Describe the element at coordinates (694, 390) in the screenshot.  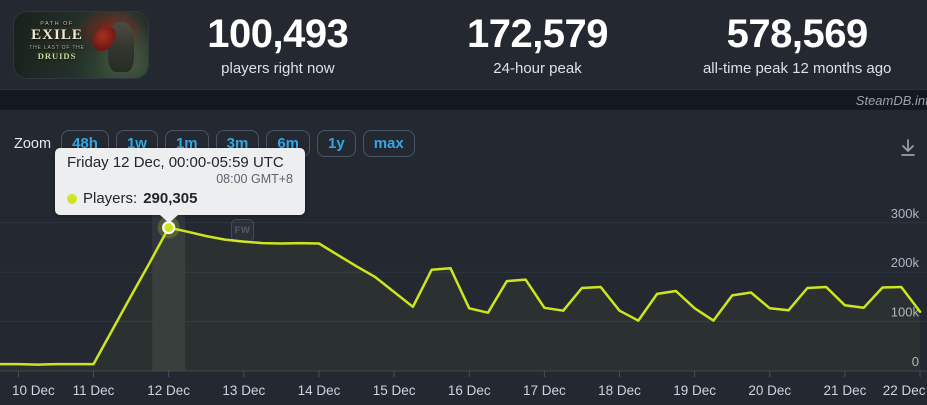
I see `x-axis-label: 19 Dec` at that location.